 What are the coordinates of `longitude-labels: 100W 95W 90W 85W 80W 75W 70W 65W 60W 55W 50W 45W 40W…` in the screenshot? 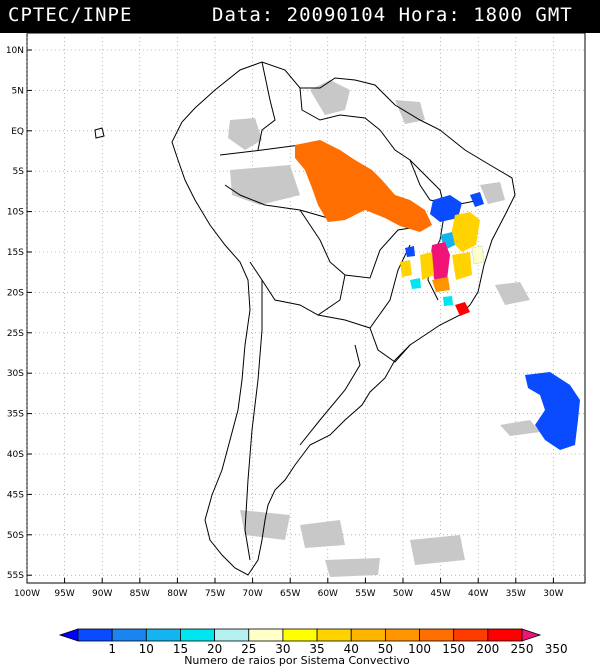 It's located at (289, 588).